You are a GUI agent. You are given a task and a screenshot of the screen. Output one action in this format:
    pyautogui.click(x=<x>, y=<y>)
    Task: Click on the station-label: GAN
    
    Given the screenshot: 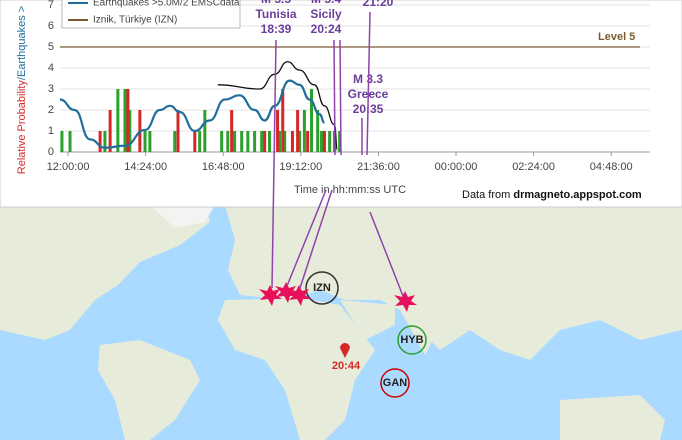 What is the action you would take?
    pyautogui.click(x=395, y=383)
    